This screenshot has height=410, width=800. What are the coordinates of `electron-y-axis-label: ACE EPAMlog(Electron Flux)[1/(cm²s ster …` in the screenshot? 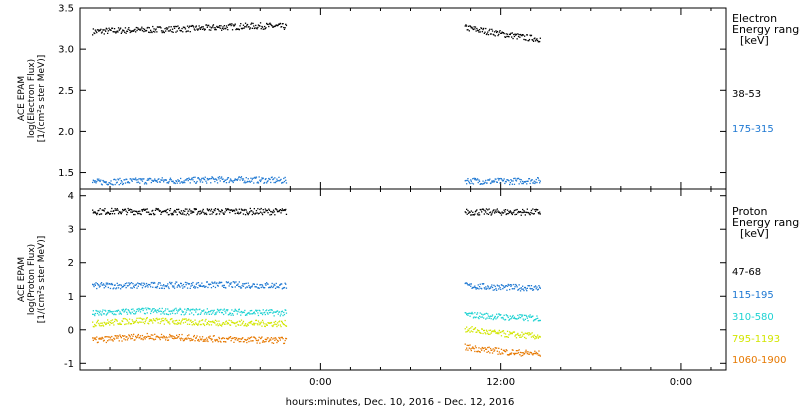 It's located at (32, 98).